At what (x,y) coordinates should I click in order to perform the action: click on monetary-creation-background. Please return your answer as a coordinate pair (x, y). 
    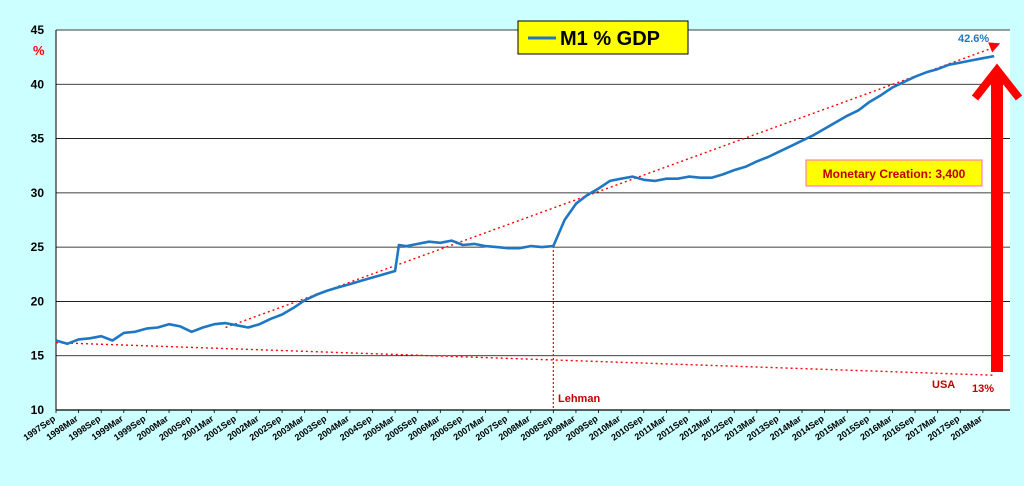
    Looking at the image, I should click on (894, 173).